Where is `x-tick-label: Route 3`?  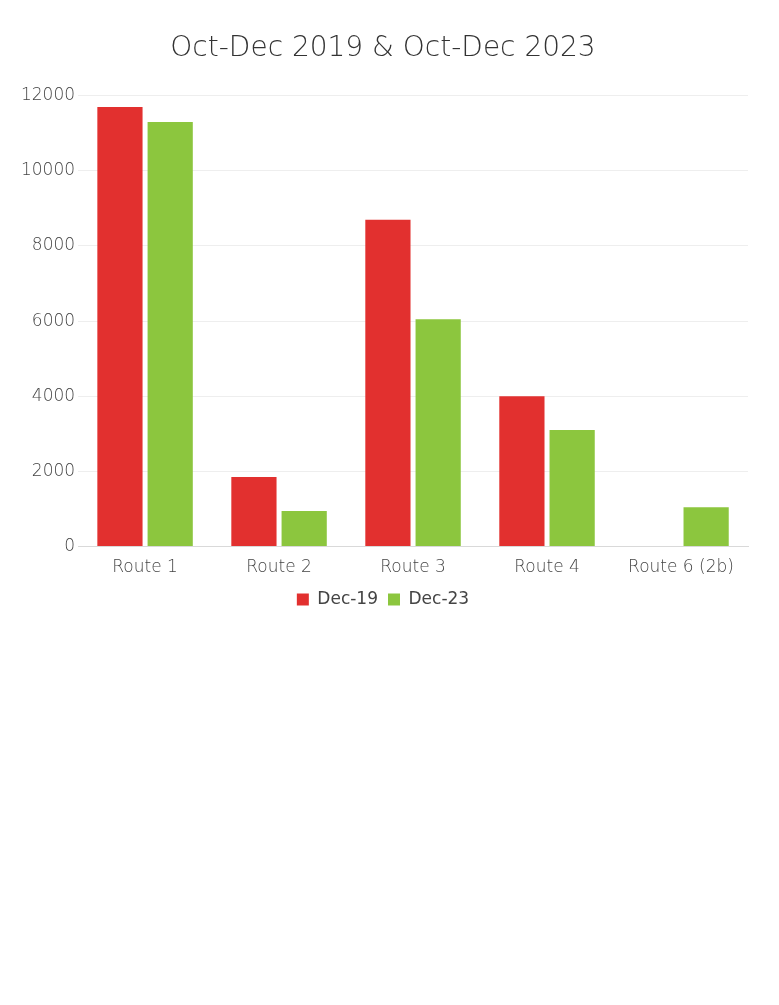
x-tick-label: Route 3 is located at coordinates (413, 566).